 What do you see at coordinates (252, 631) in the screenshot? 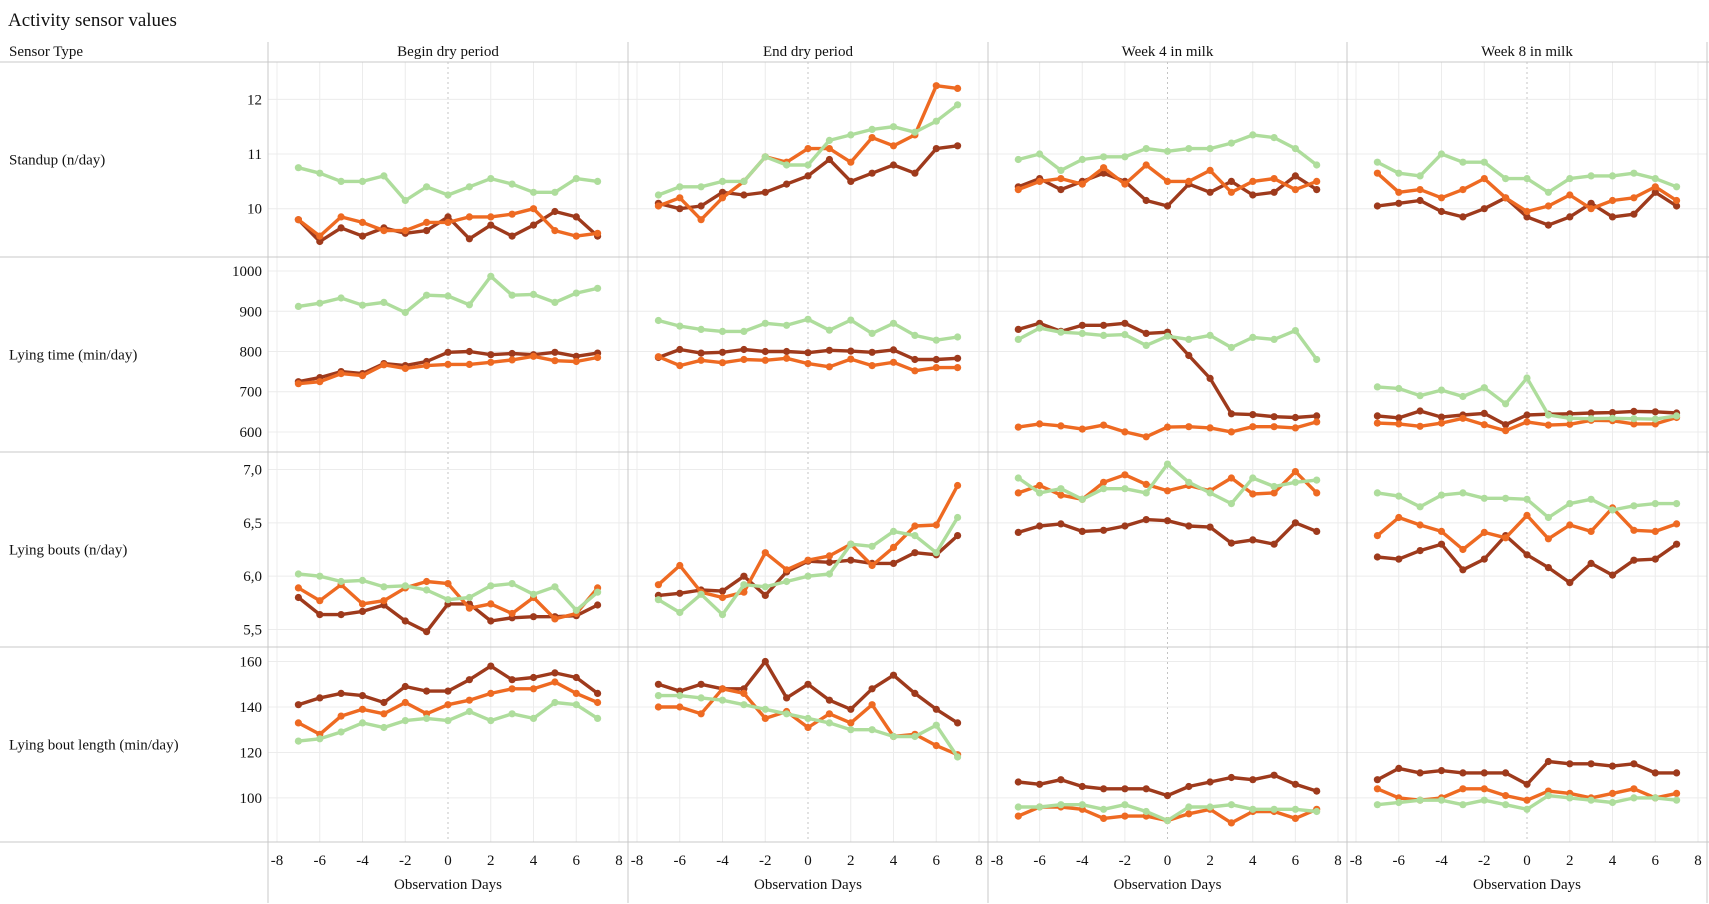
I see `y-tick-label: 5,5` at bounding box center [252, 631].